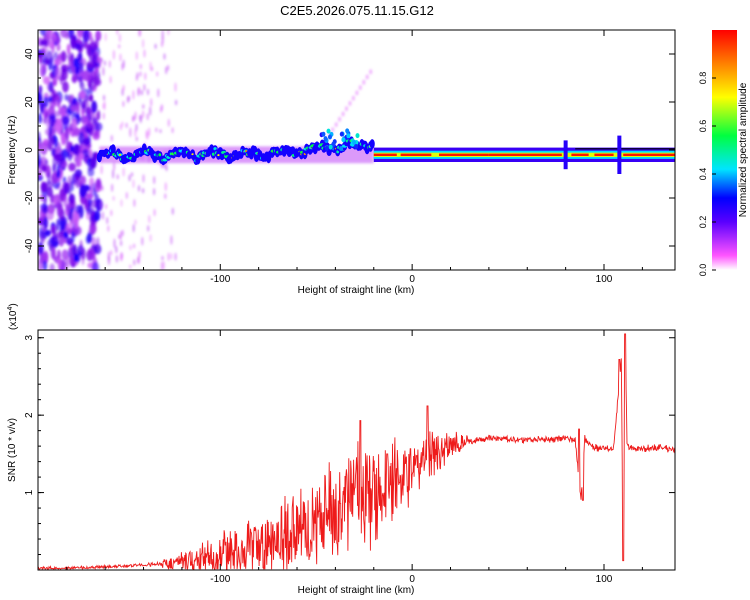 This screenshot has height=600, width=750. I want to click on snr-scale-exponent: 4, so click(10, 309).